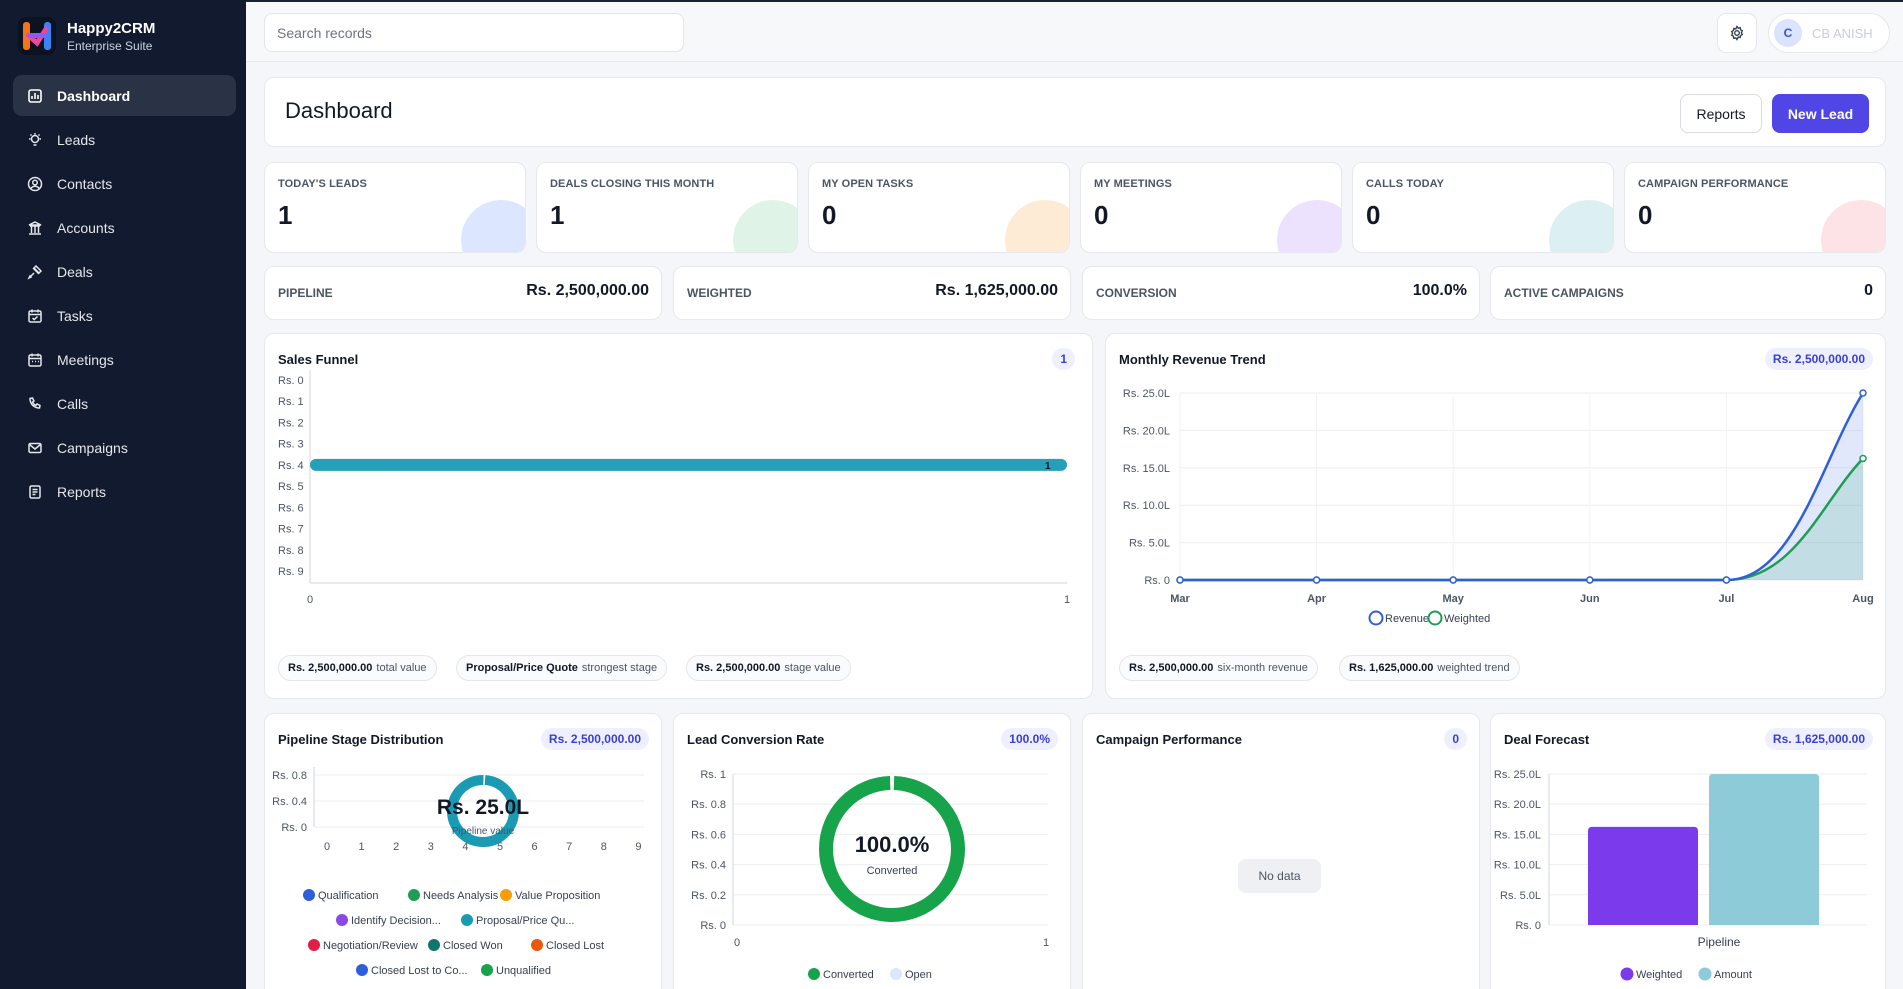 The height and width of the screenshot is (989, 1903). I want to click on sidebar-item-label: Tasks, so click(75, 315).